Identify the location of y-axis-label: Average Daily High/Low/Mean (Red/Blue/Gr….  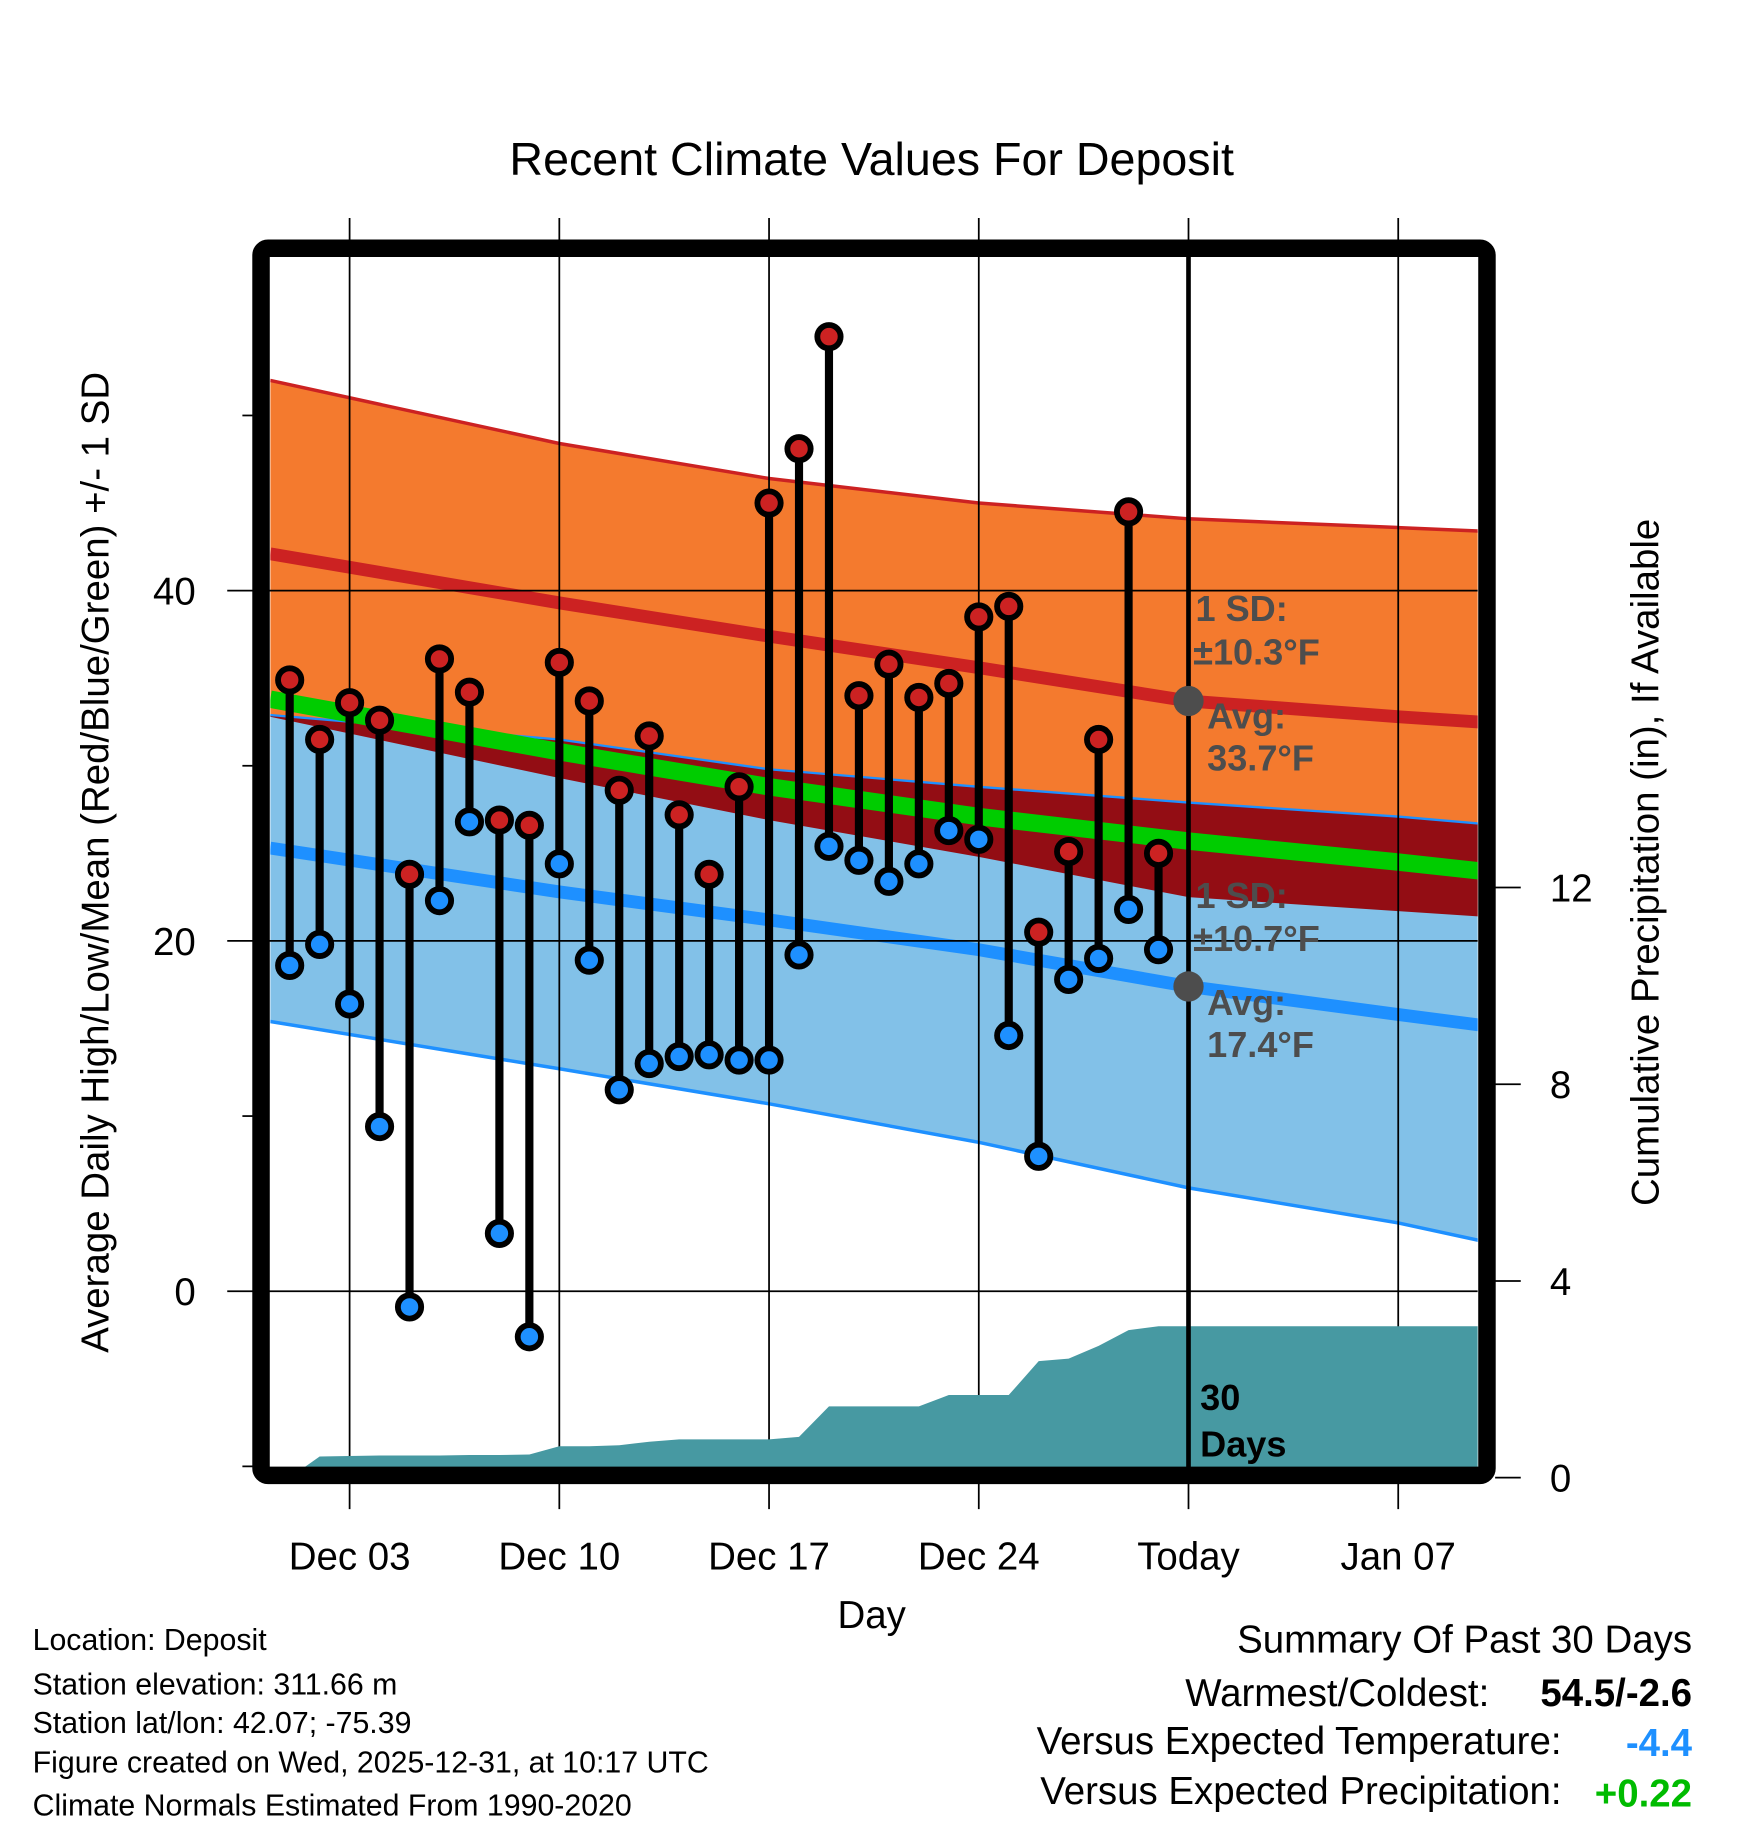
(95, 862).